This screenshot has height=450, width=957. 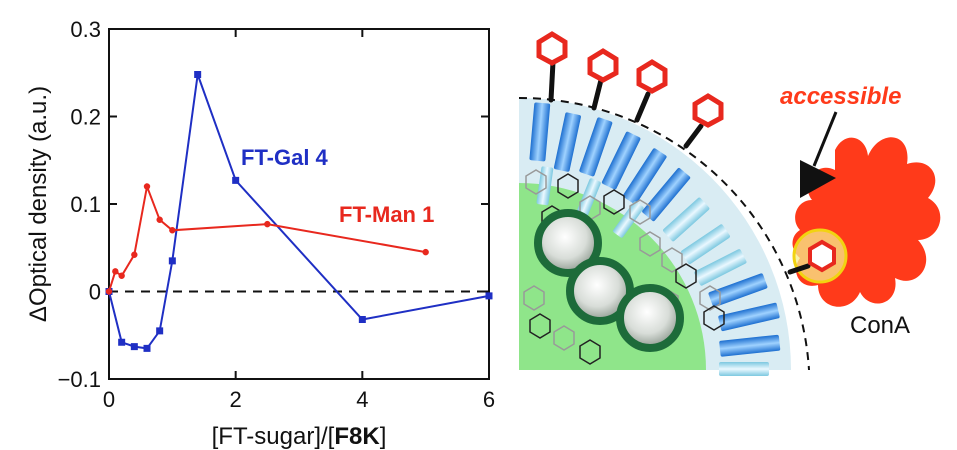 What do you see at coordinates (825, 139) in the screenshot?
I see `accessible-arrow-shaft` at bounding box center [825, 139].